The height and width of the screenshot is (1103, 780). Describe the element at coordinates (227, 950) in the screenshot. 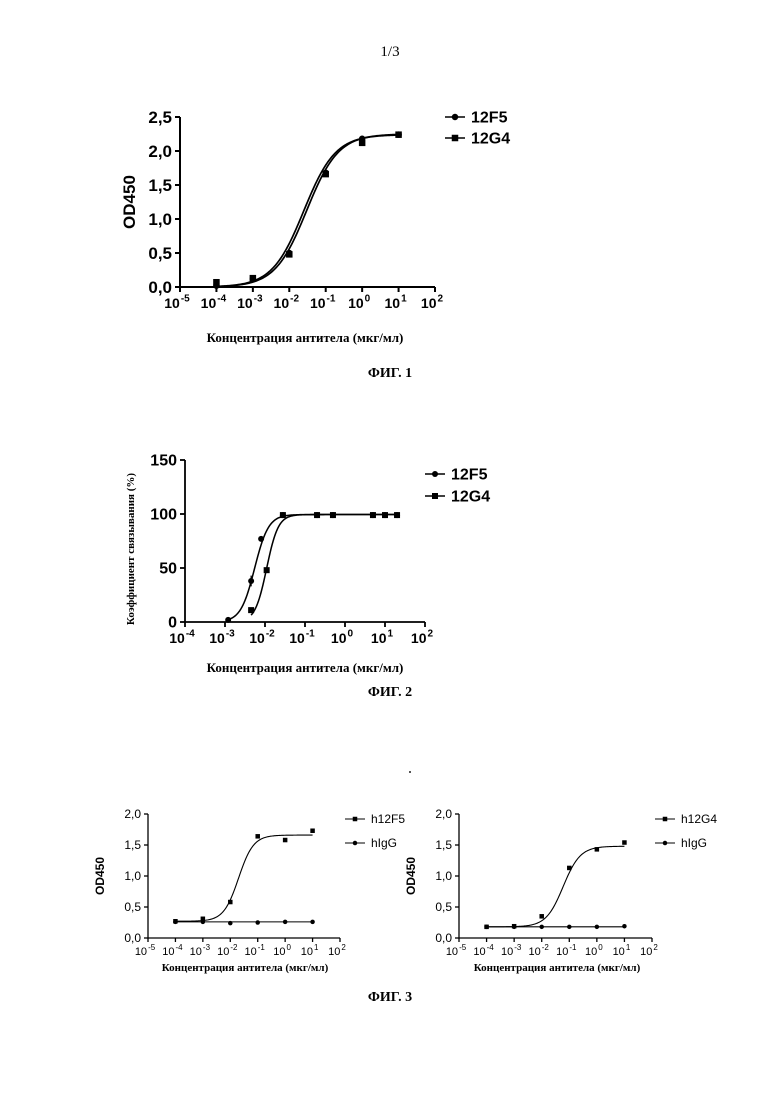

I see `fig3a-x-tick-label: 10⁻²` at that location.